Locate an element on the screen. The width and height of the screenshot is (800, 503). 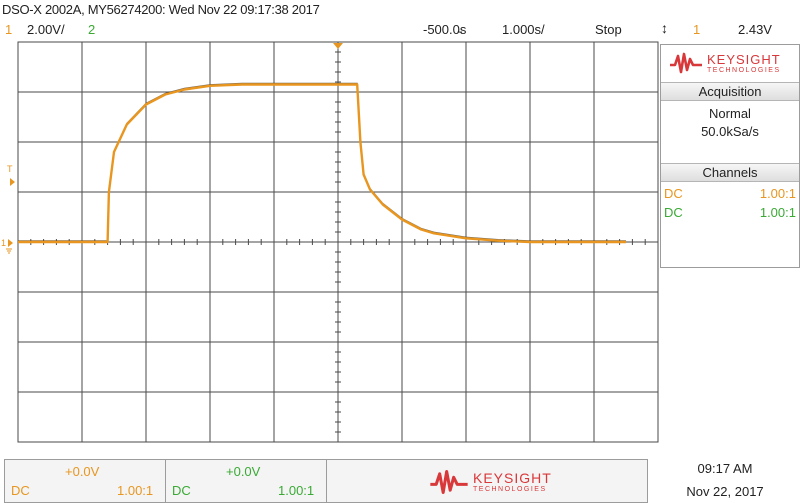
ch1-offset: +0.0V is located at coordinates (82, 471).